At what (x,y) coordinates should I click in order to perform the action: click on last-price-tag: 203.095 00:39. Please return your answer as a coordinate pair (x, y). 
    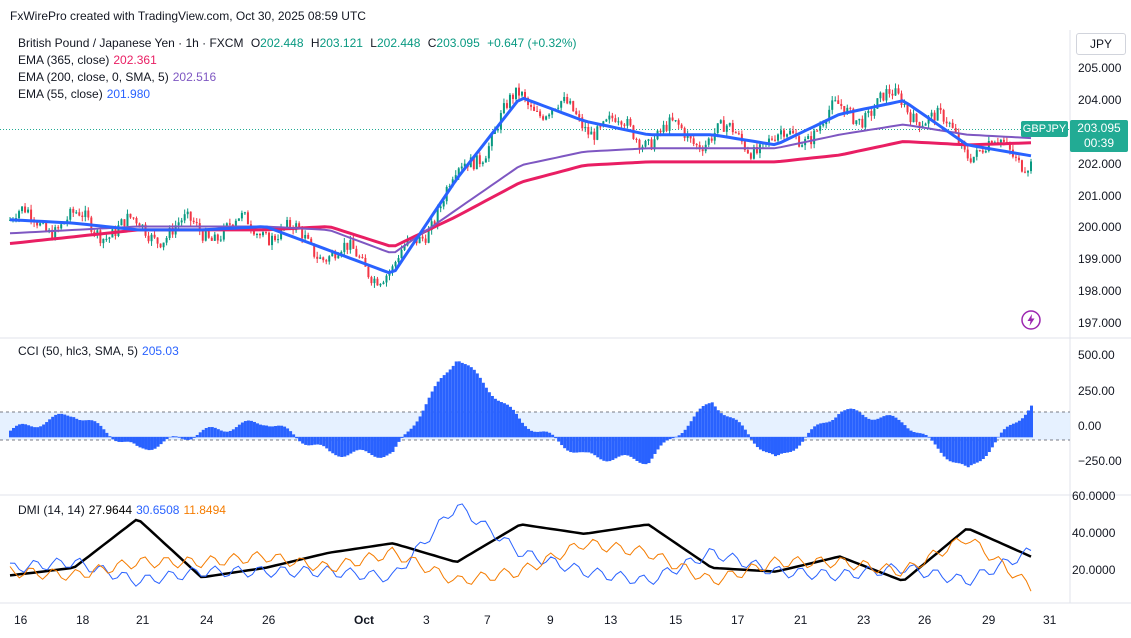
    Looking at the image, I should click on (1099, 136).